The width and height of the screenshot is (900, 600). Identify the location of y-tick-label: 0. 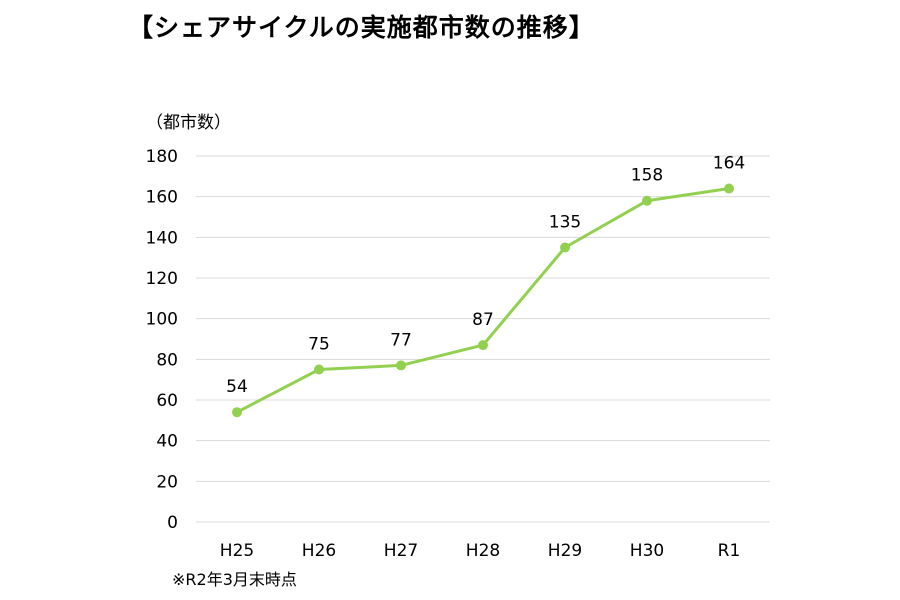
(172, 523).